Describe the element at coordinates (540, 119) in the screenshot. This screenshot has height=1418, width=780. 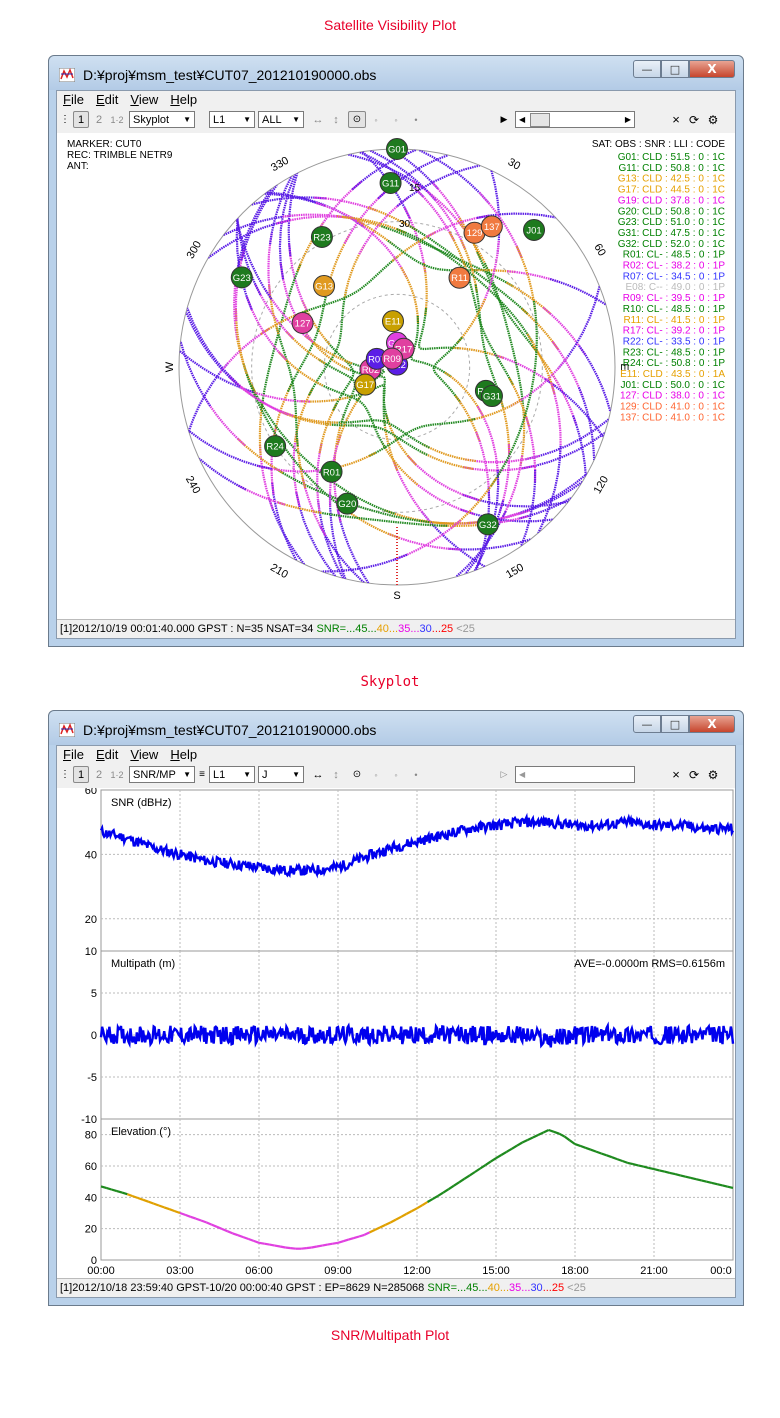
I see `slider-thumb` at that location.